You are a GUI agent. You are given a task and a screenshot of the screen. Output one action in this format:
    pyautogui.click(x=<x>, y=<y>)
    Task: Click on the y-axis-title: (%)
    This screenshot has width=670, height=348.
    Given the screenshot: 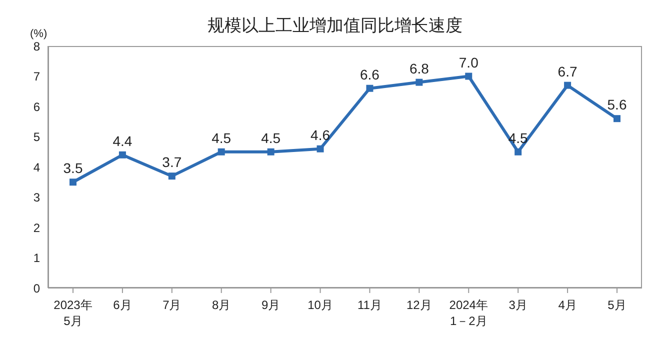 What is the action you would take?
    pyautogui.click(x=39, y=34)
    